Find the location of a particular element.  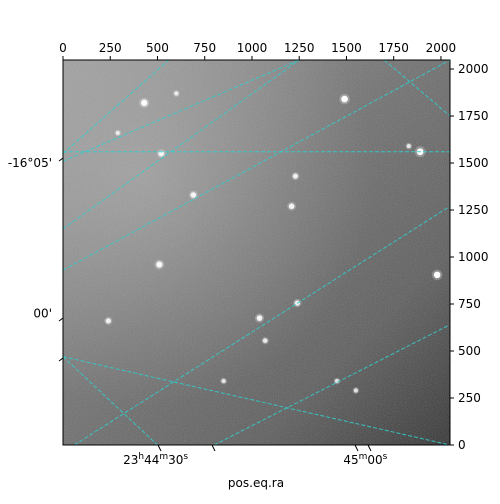

dec-tick-label: -16°05' is located at coordinates (30, 163).